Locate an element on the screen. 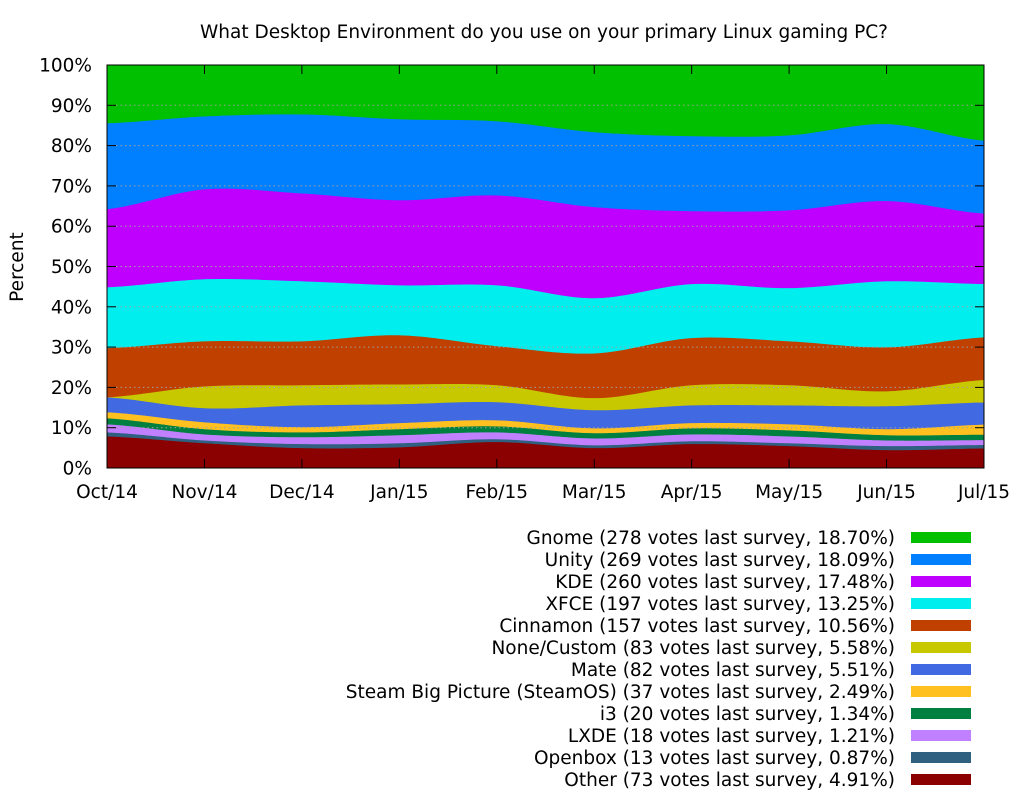 The width and height of the screenshot is (1024, 800). legend-label: Unity (269 votes last survey, 18.09%) is located at coordinates (720, 560).